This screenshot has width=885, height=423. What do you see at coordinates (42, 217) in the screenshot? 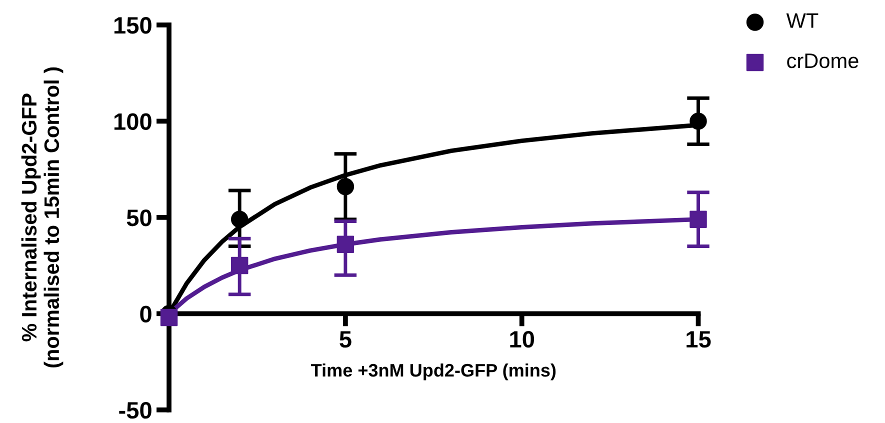
I see `y-axis-title: % Internalised Upd2-GFP (normalised to 15min Control )` at bounding box center [42, 217].